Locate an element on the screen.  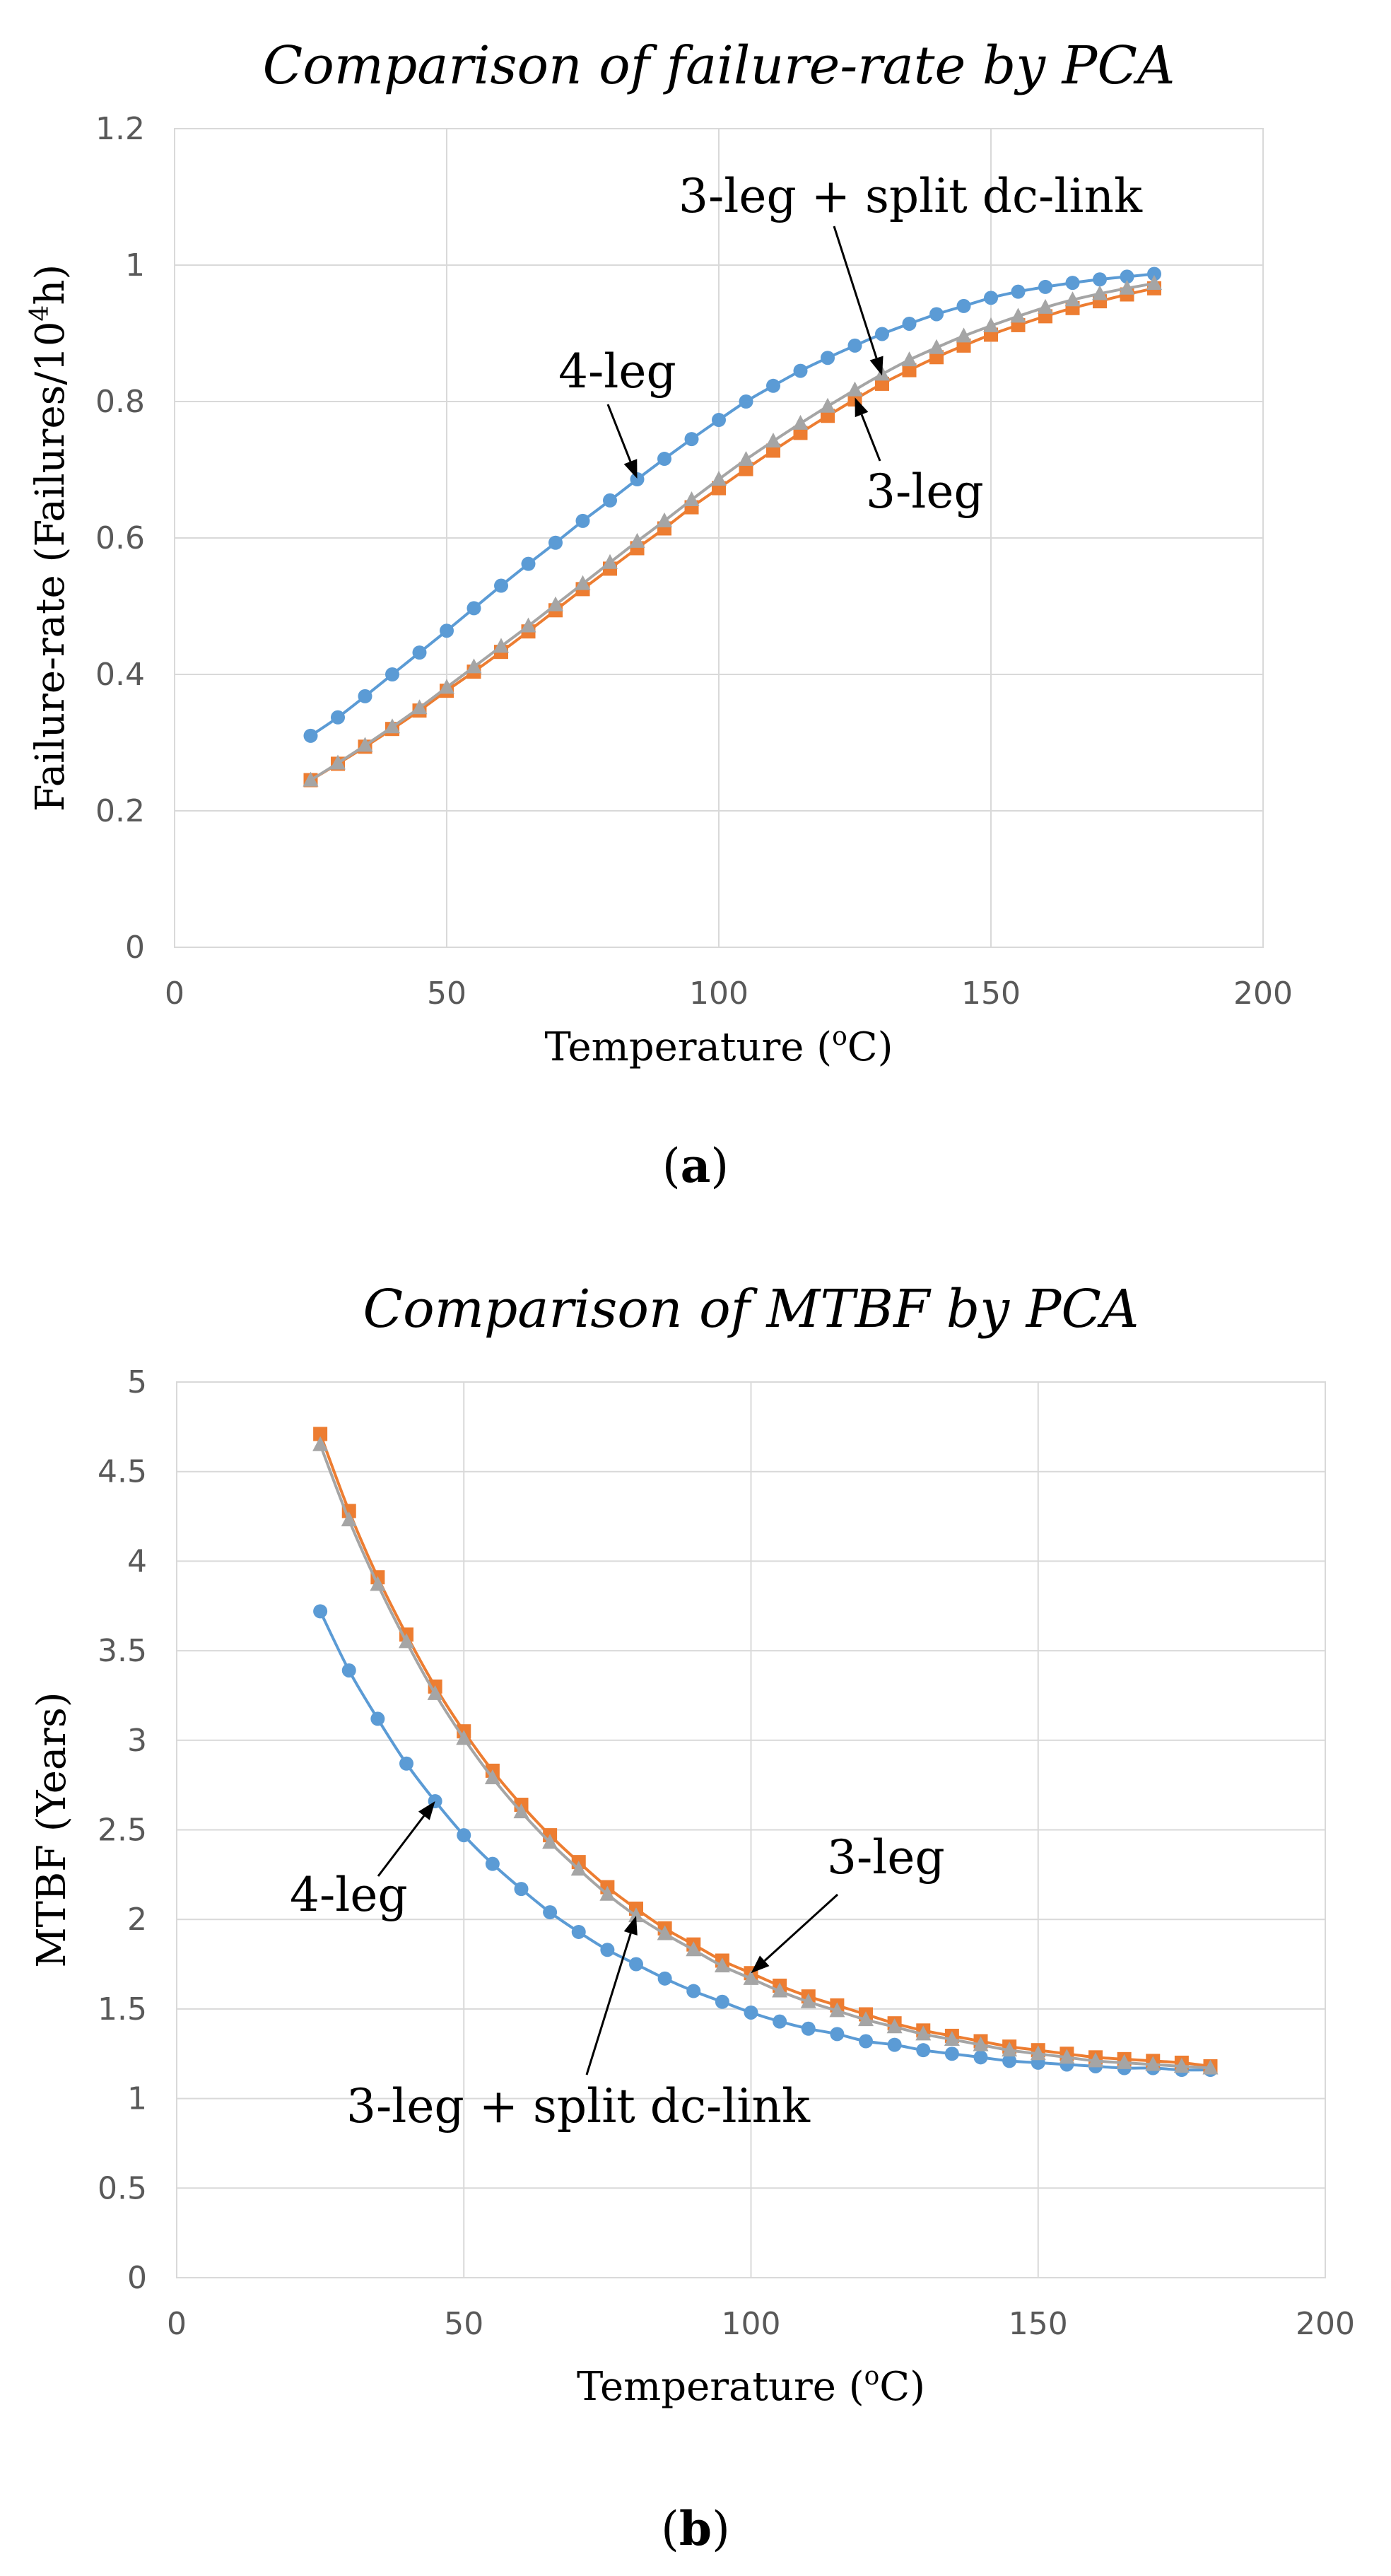
y-tick-label: 0.6 is located at coordinates (120, 538).